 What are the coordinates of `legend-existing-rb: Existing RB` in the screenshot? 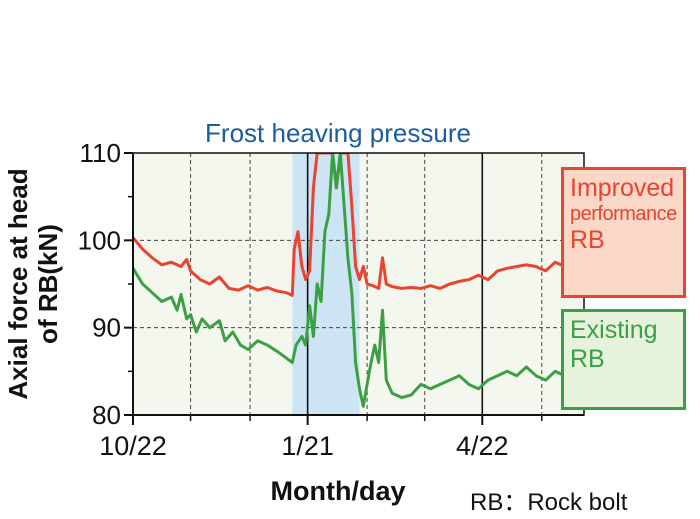 It's located at (623, 359).